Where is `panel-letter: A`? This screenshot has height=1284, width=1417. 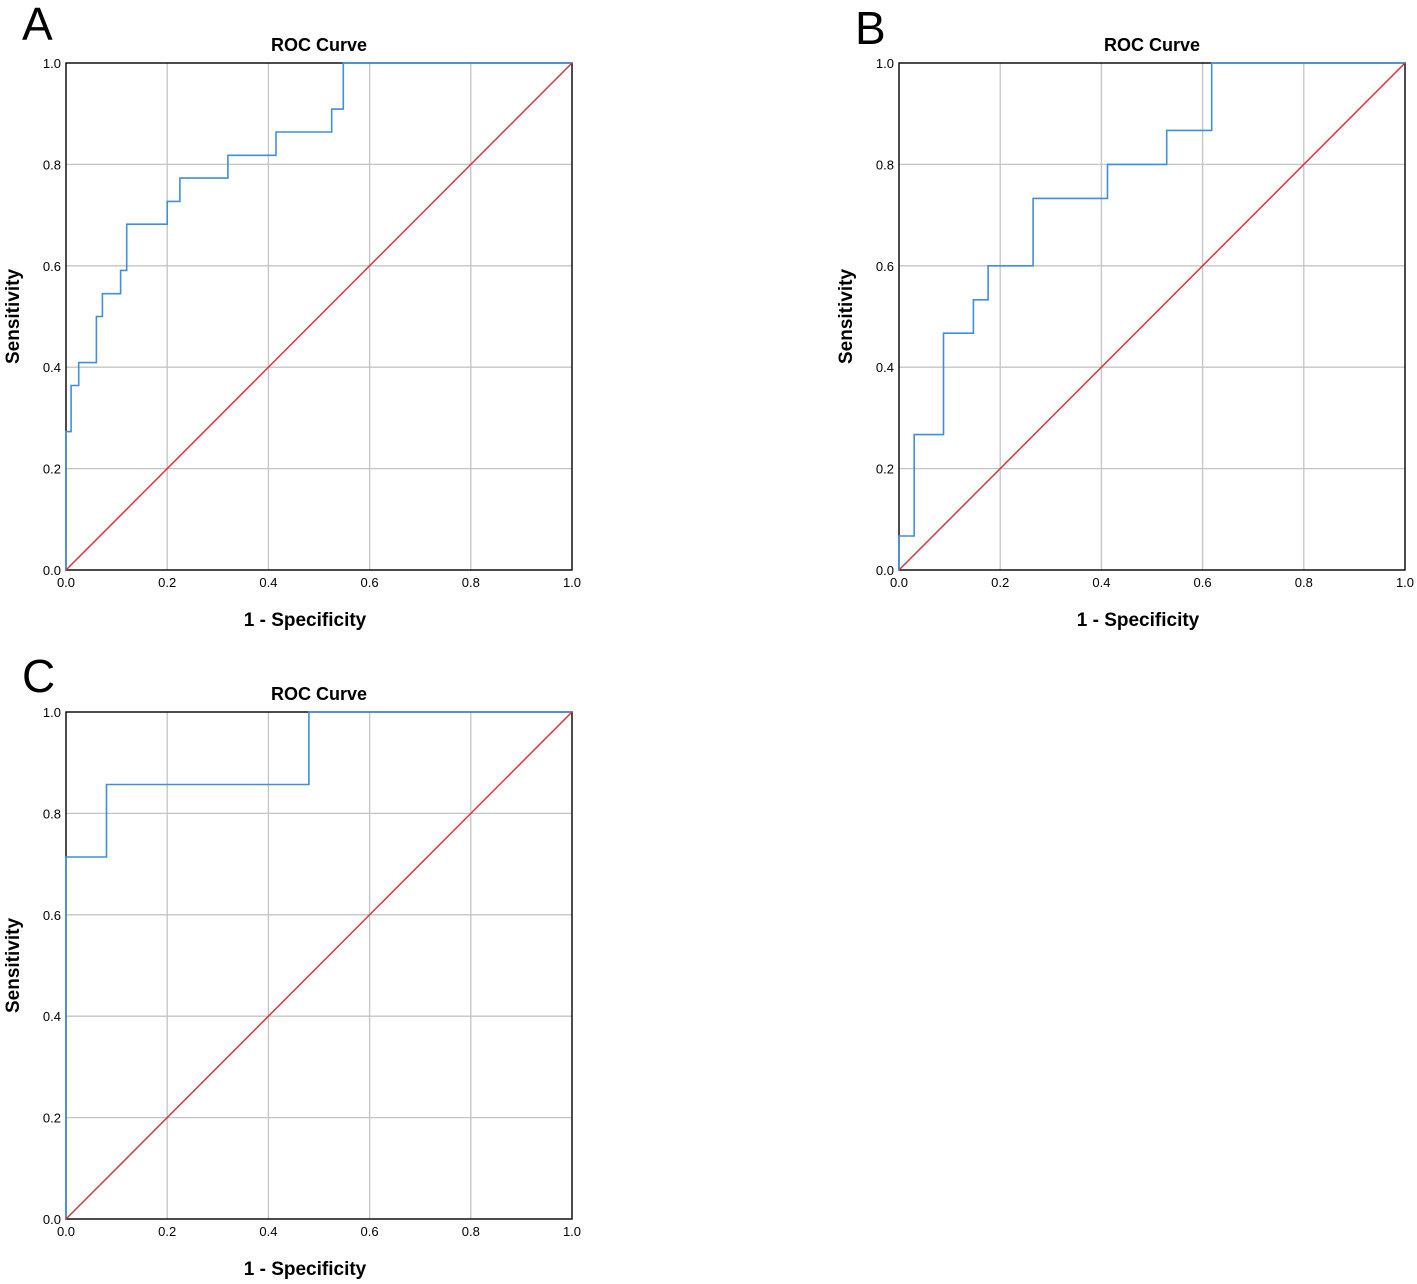 panel-letter: A is located at coordinates (37, 25).